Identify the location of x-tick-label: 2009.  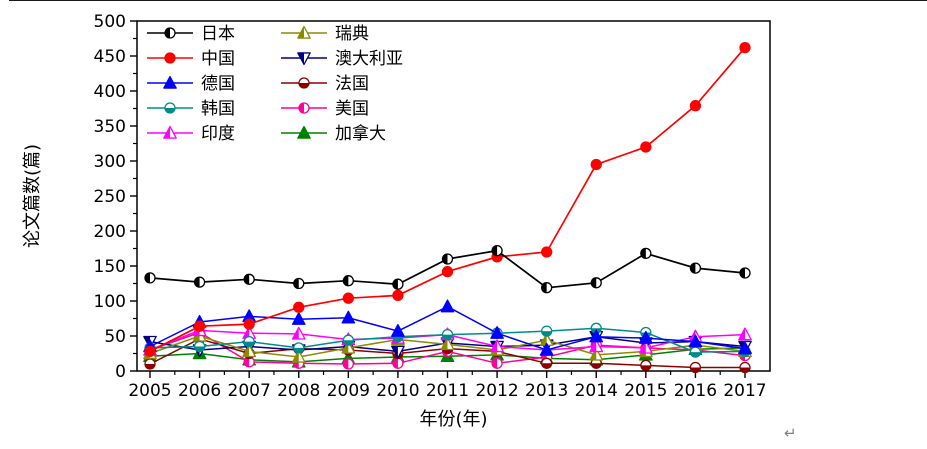
(348, 391).